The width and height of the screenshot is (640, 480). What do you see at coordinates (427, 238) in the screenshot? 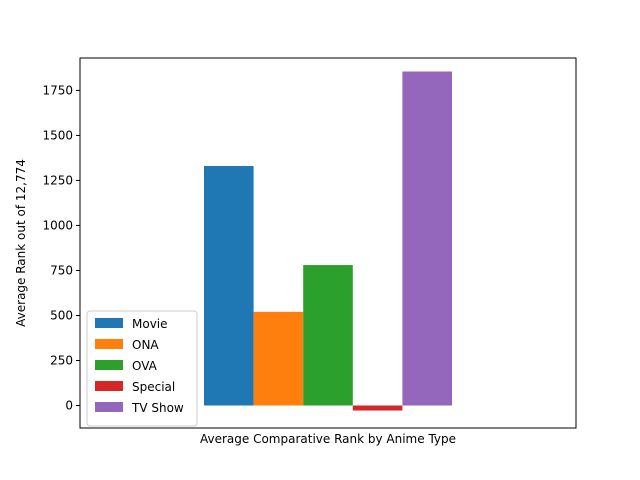
I see `bar-tv-show` at bounding box center [427, 238].